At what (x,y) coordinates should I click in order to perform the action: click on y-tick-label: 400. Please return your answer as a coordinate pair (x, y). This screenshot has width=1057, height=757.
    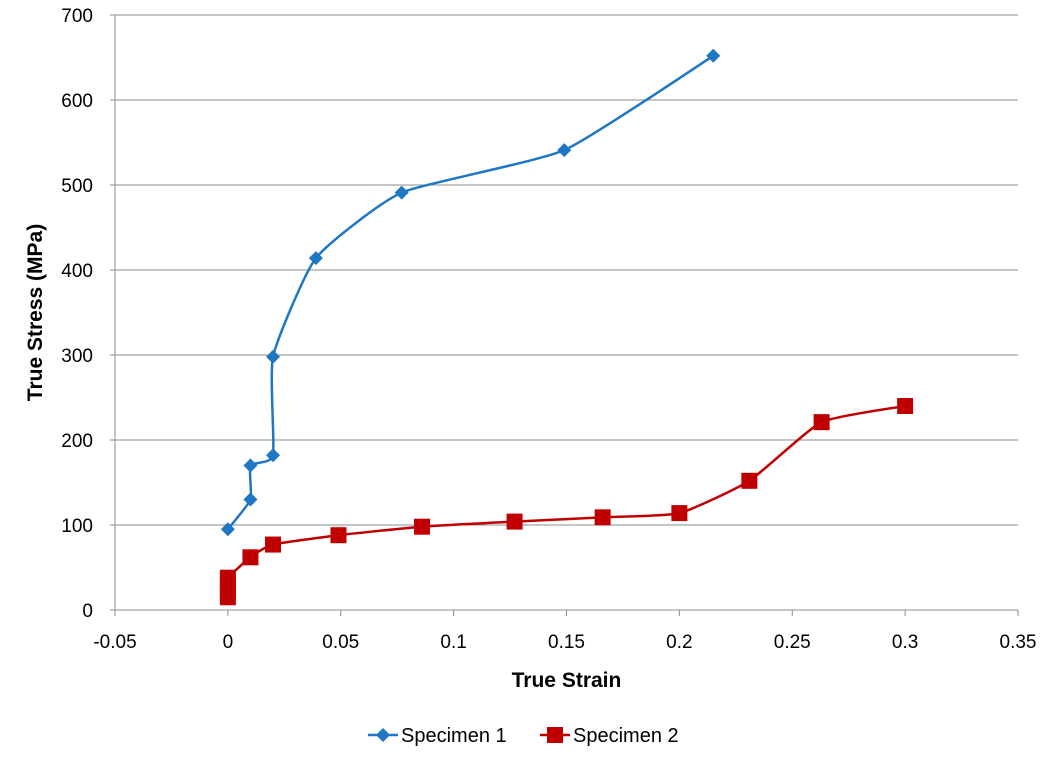
    Looking at the image, I should click on (77, 271).